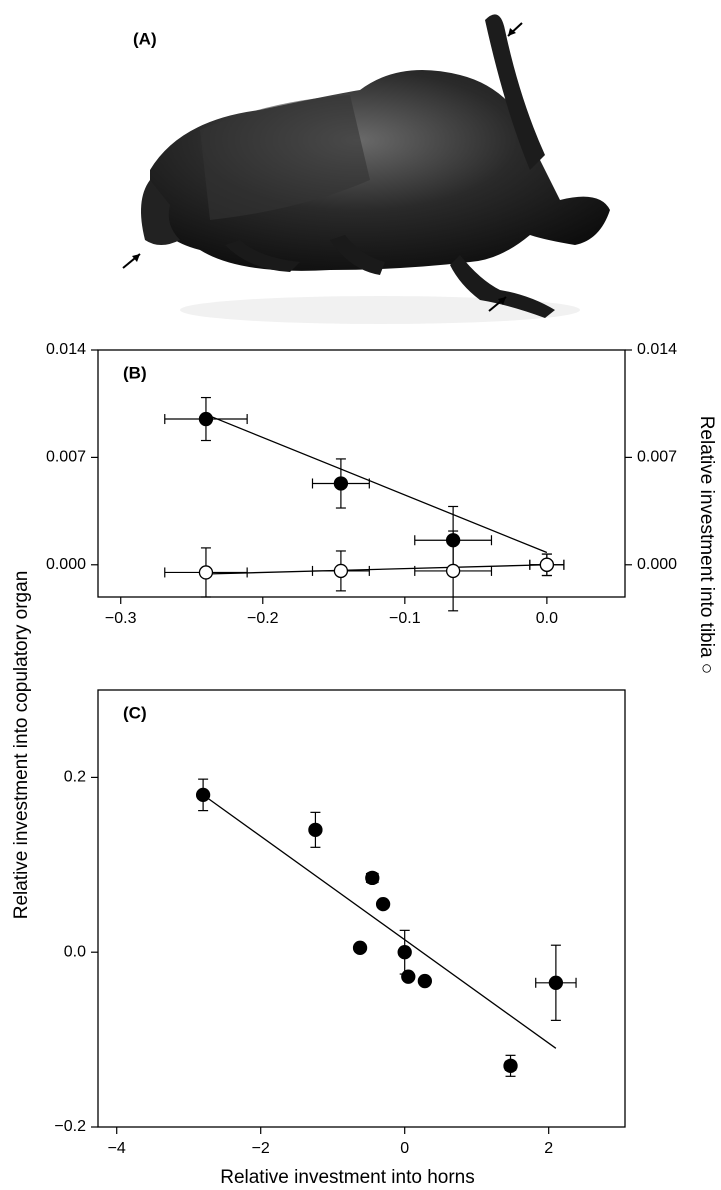 The height and width of the screenshot is (1190, 721). Describe the element at coordinates (405, 618) in the screenshot. I see `x-tick-label: −0.1` at that location.